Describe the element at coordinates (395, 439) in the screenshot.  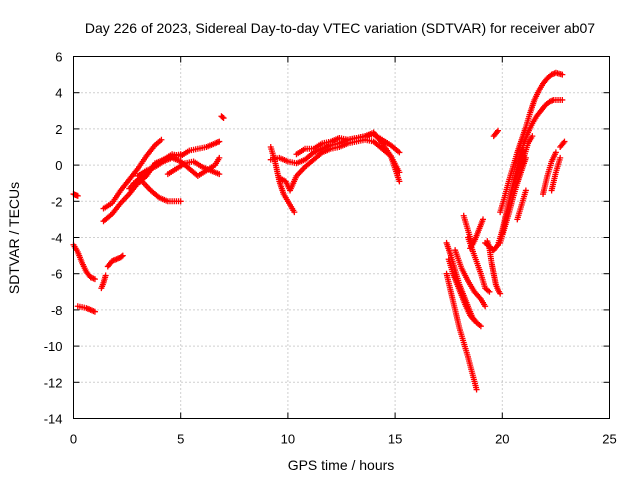
I see `x-tick-label: 15` at that location.